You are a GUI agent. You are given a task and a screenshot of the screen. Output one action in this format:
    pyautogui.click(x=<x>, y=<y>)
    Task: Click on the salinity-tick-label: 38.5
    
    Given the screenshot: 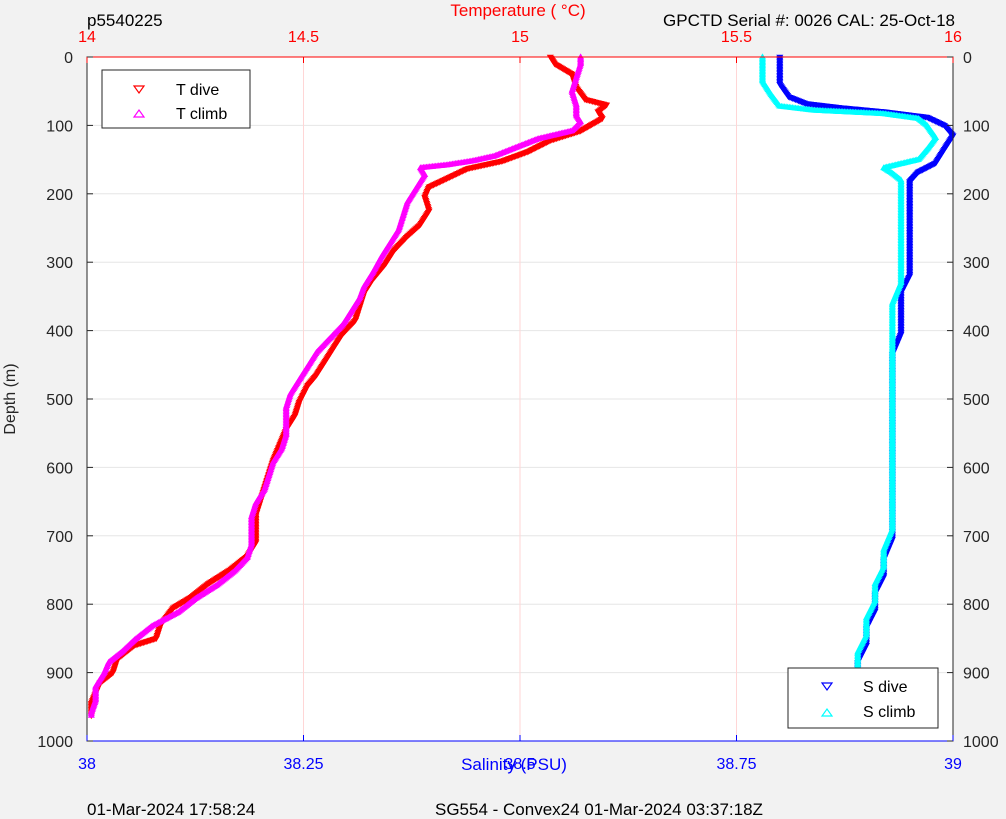 What is the action you would take?
    pyautogui.click(x=519, y=764)
    